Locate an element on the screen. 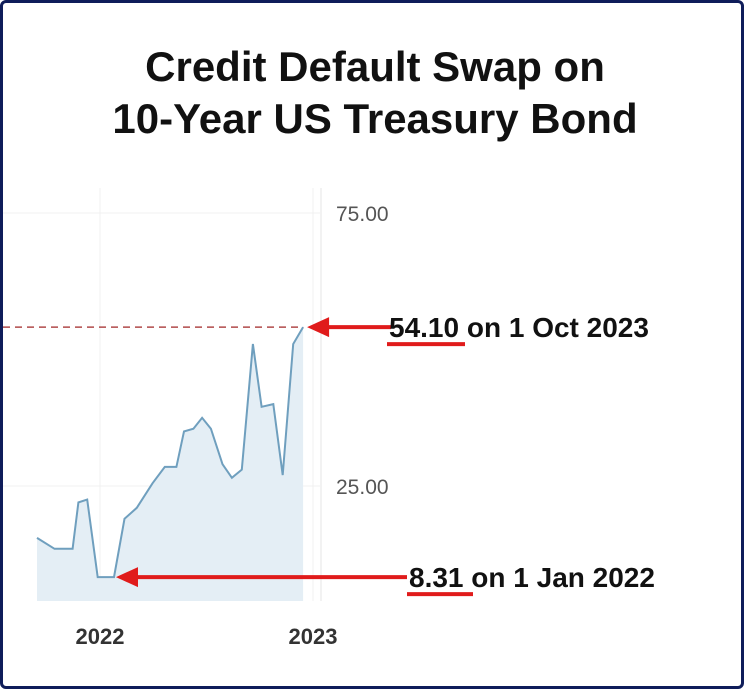  cds-area-fill is located at coordinates (170, 464).